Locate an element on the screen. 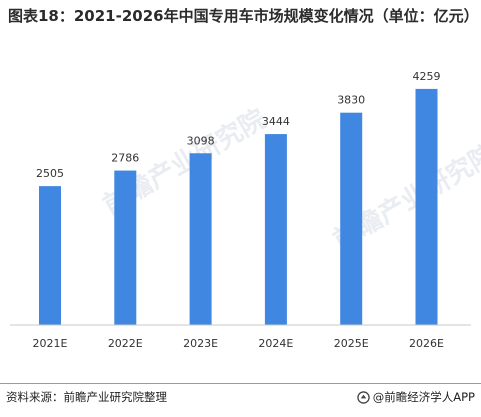 The image size is (481, 417). bar-2024E is located at coordinates (275, 229).